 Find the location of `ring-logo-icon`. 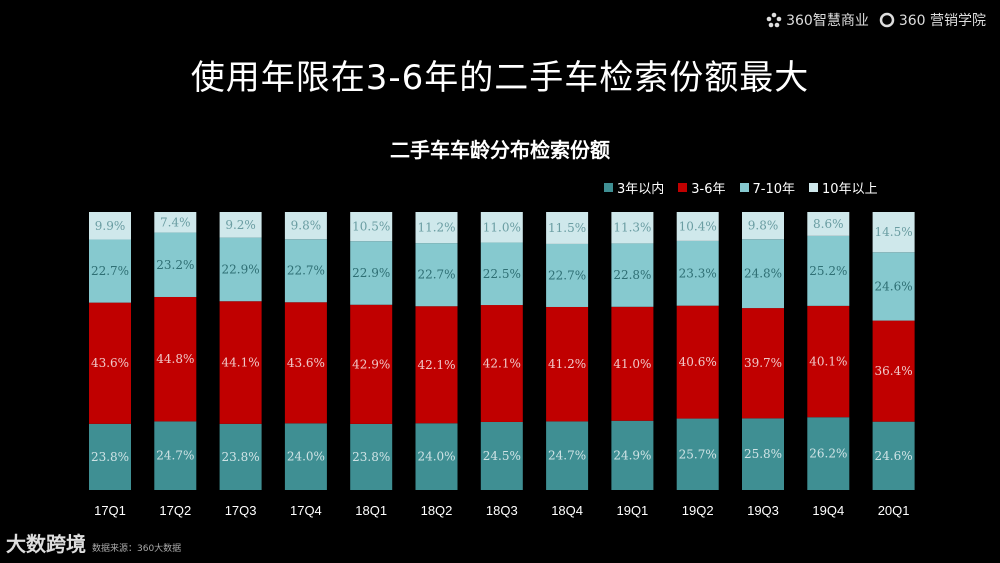

ring-logo-icon is located at coordinates (887, 20).